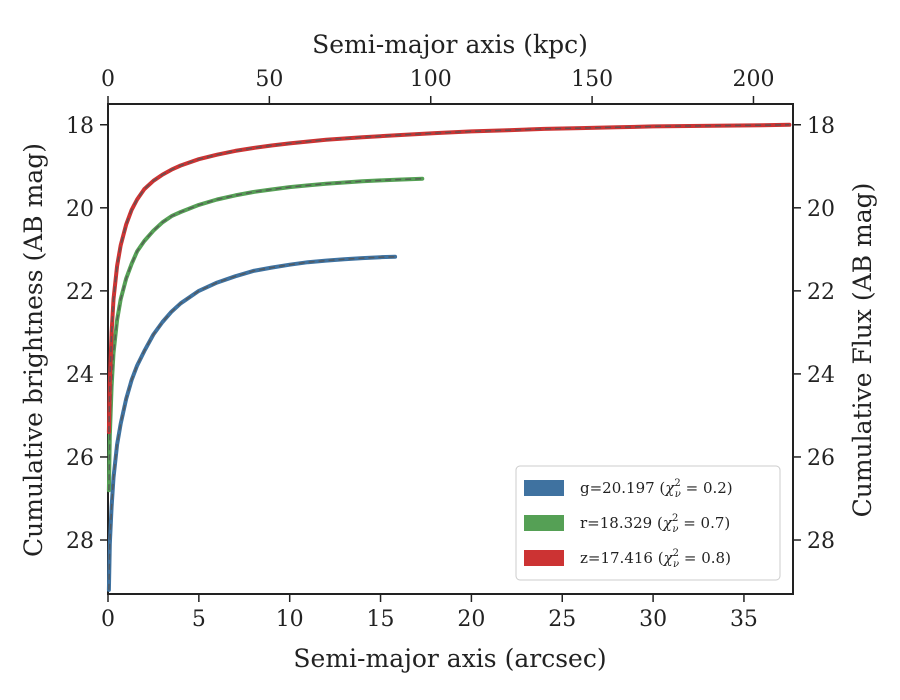 This screenshot has height=700, width=900. I want to click on y2-tick-label: 26, so click(821, 458).